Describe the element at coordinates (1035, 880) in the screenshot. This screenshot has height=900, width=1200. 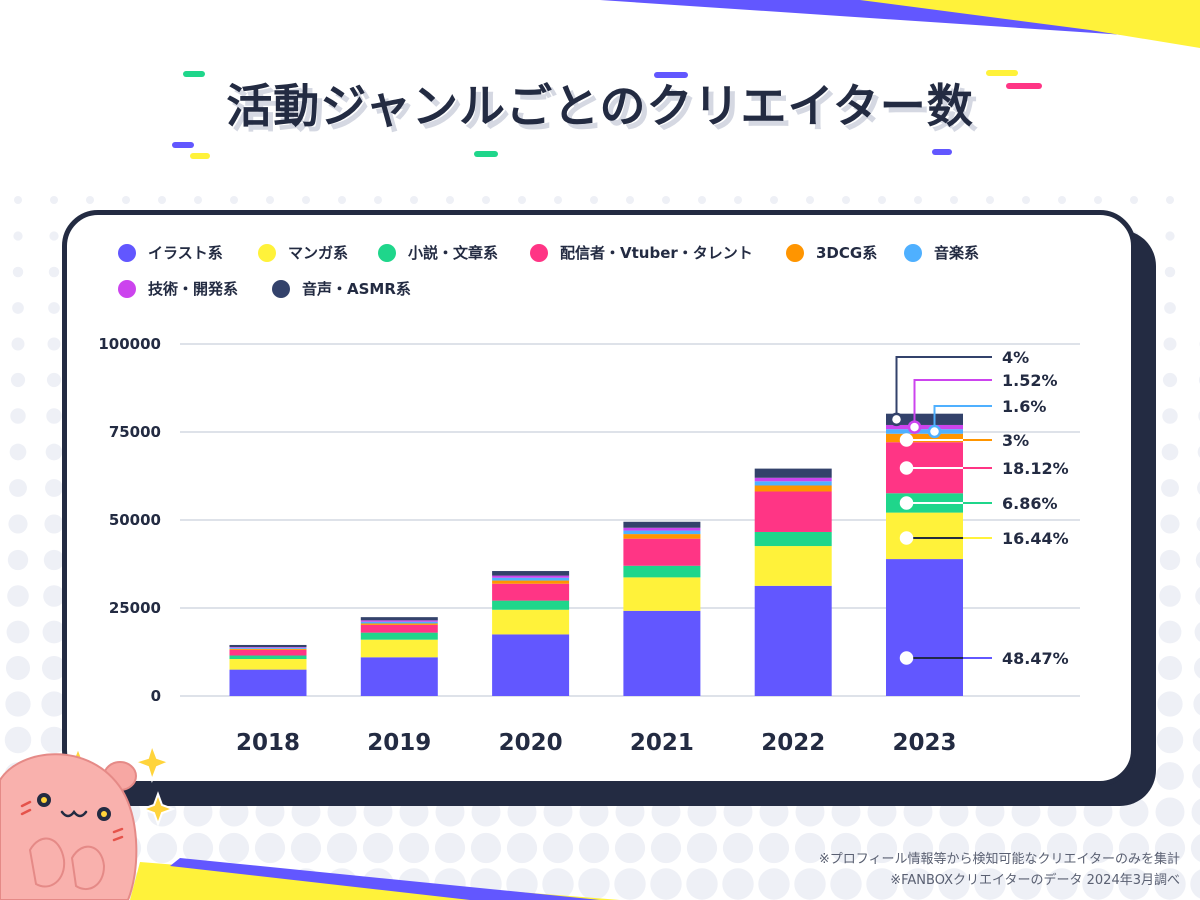
I see `footnote: ※FANBOXクリエイターのデータ 2024年3月調べ` at that location.